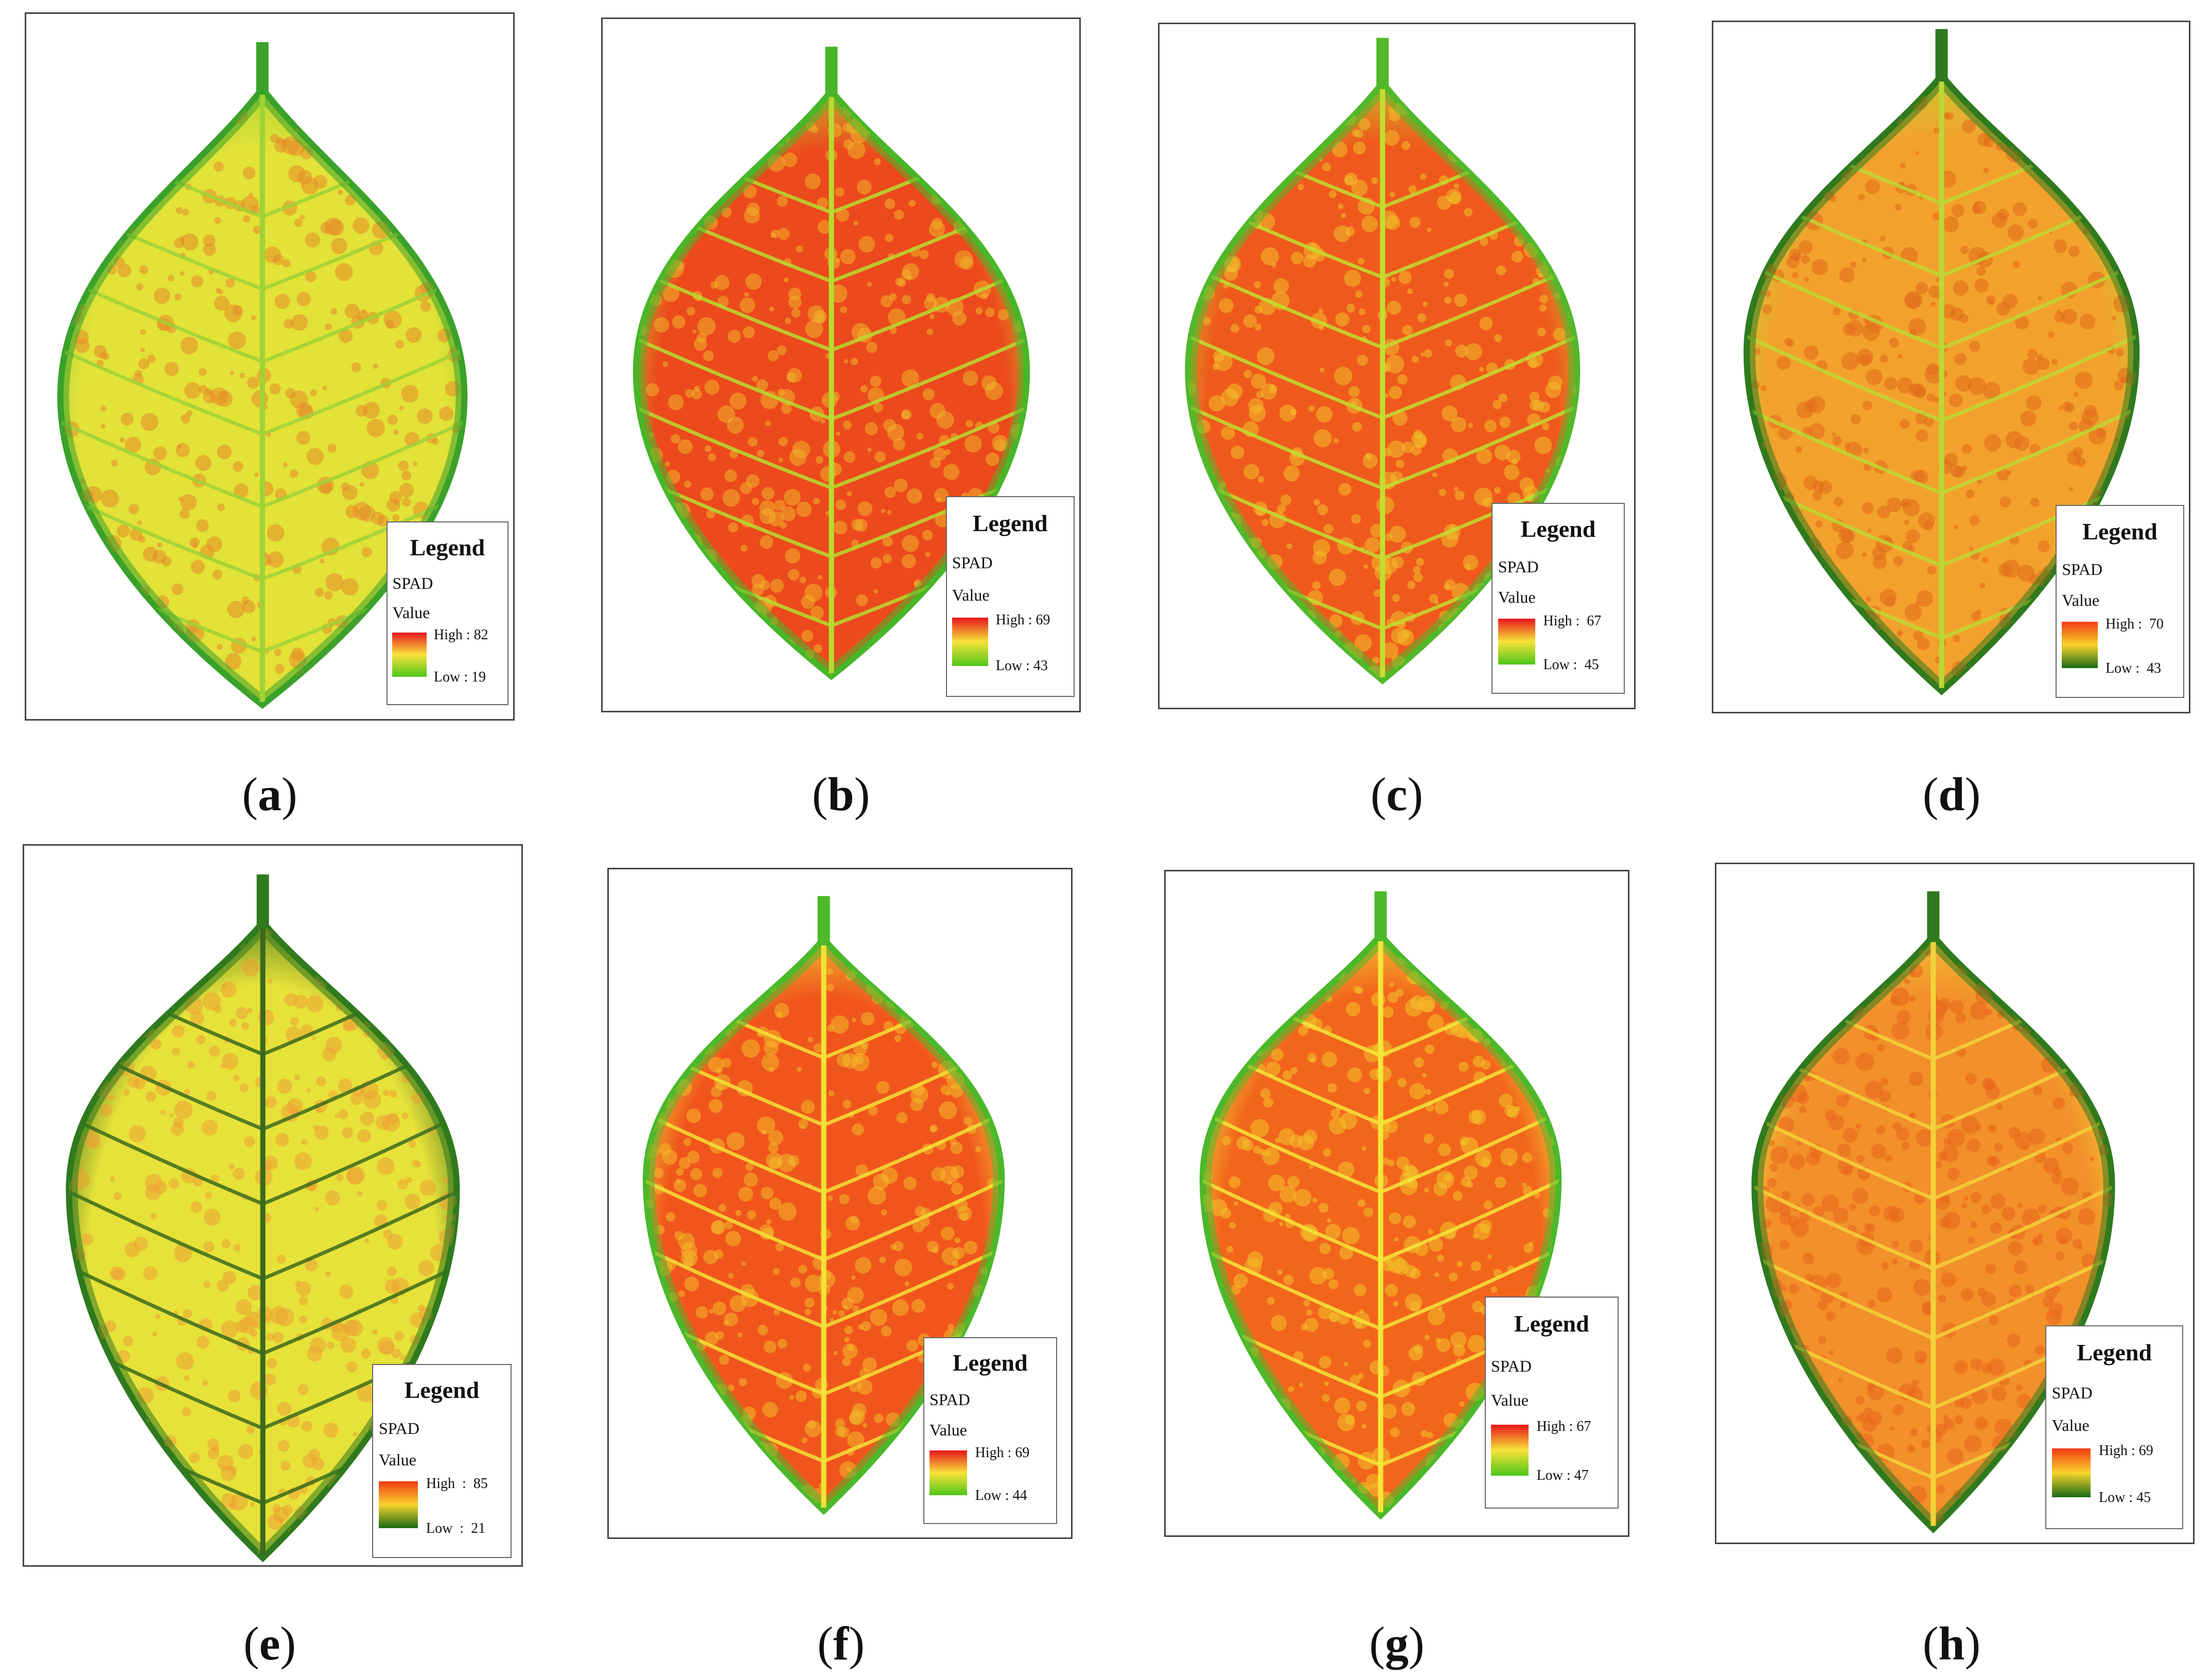 This screenshot has height=1680, width=2211. What do you see at coordinates (1558, 598) in the screenshot?
I see `legend-box: Legend SPAD Value High : 67 Low : 45` at bounding box center [1558, 598].